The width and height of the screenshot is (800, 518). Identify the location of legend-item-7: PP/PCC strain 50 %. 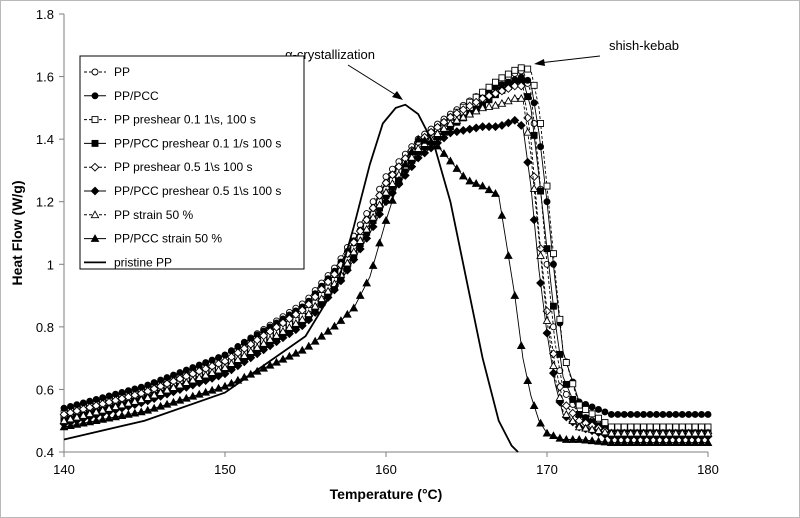
(153, 239).